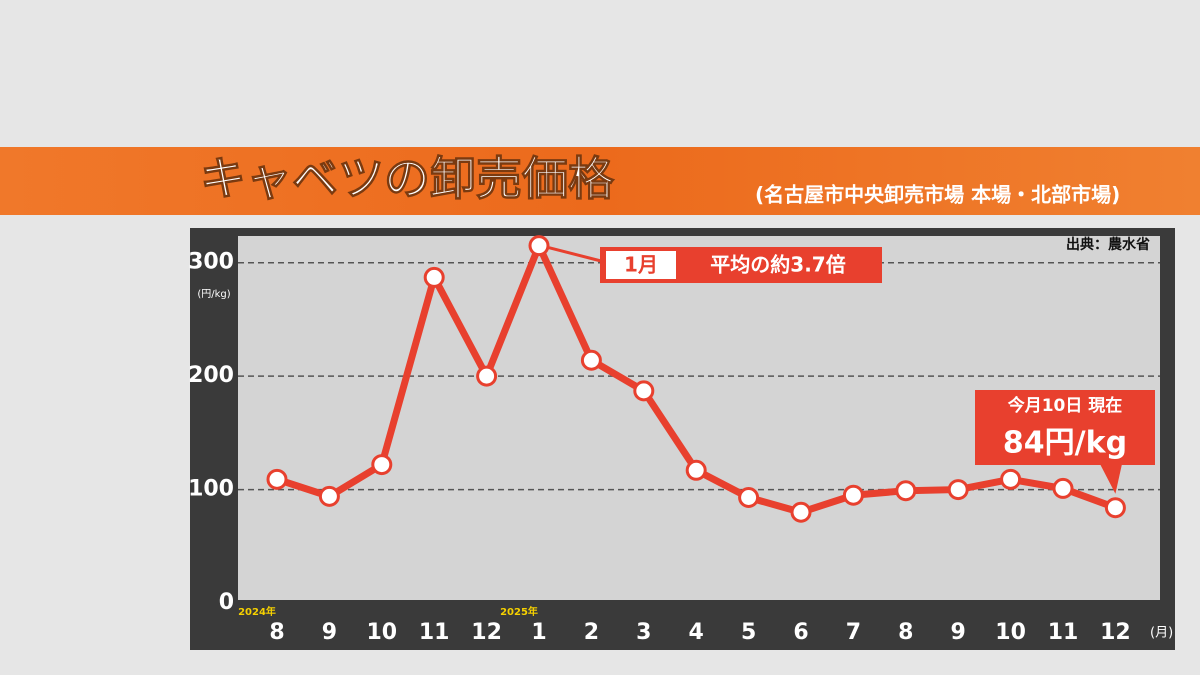 The height and width of the screenshot is (675, 1200). I want to click on y-tick-label: 300, so click(211, 262).